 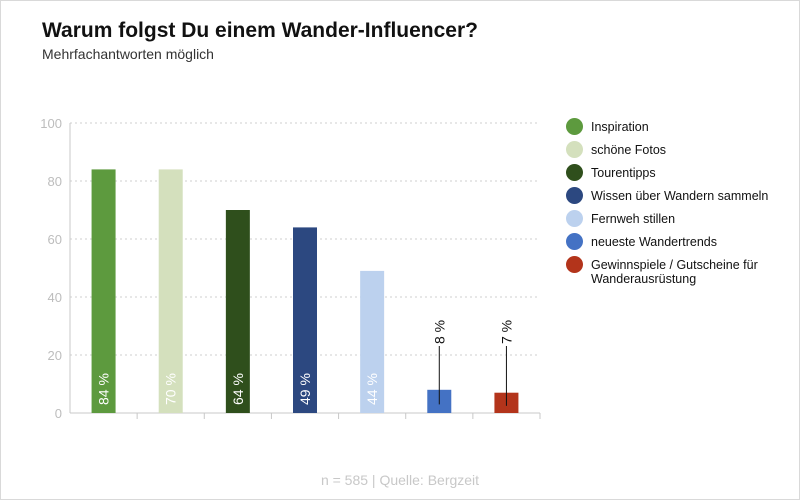 I want to click on y-tick-label: 100, so click(x=51, y=123).